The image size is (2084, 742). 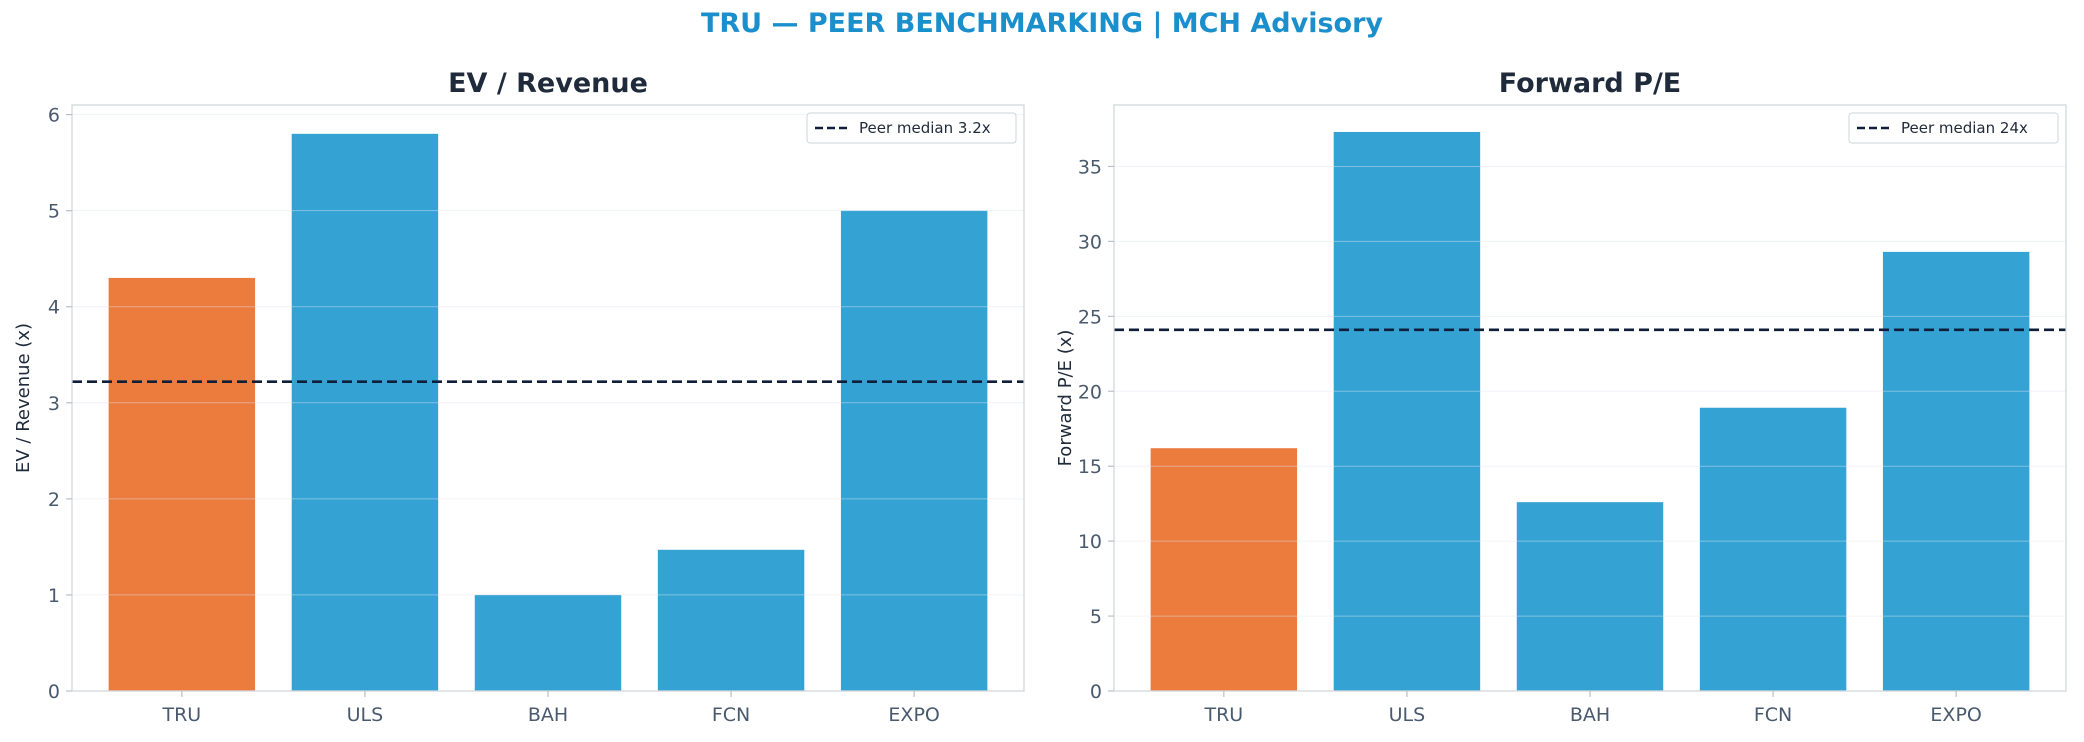 What do you see at coordinates (1090, 392) in the screenshot?
I see `y-tick-label: 20` at bounding box center [1090, 392].